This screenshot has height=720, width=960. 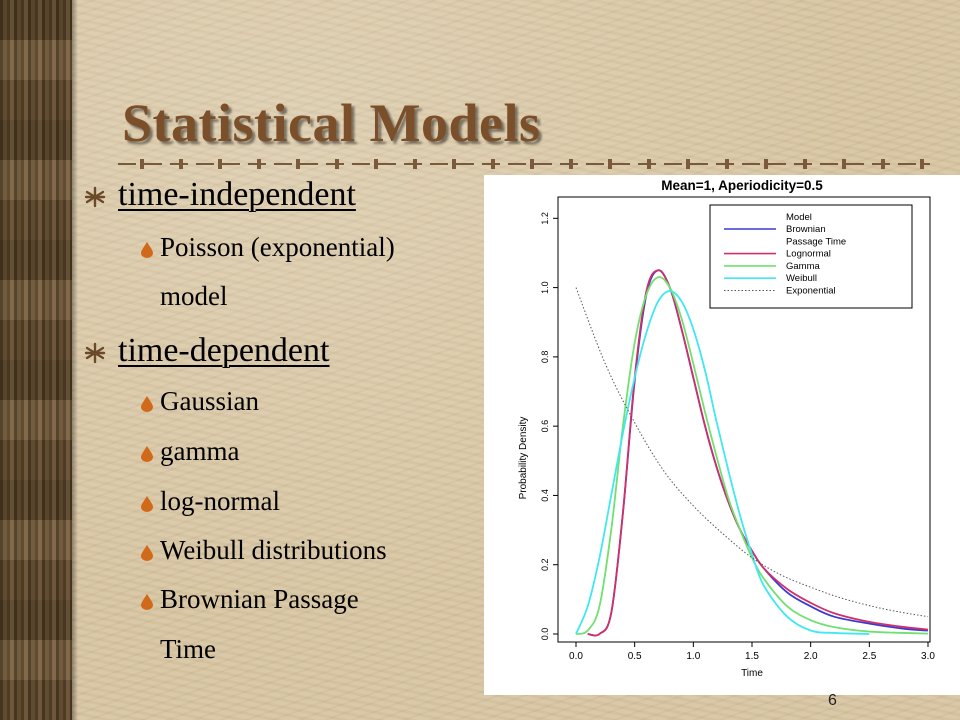 I want to click on sub-bullet-gaussian: Gaussian, so click(x=199, y=401).